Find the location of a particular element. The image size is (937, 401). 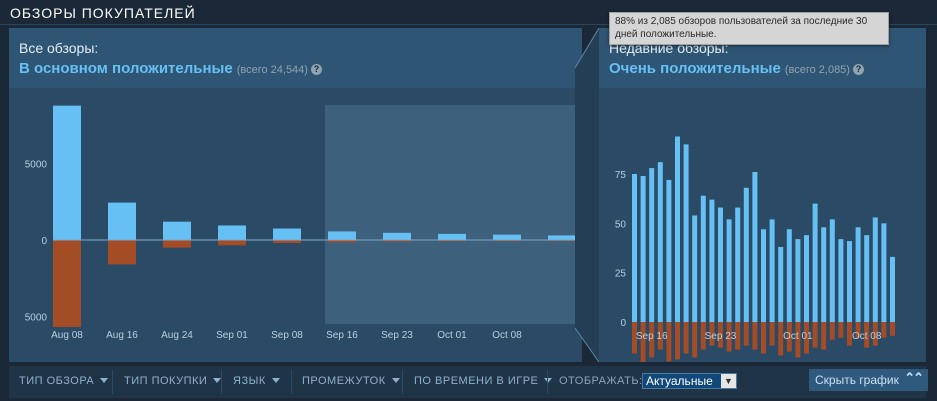

all-reviews-summary: В основном положительные (всего 24,544)? is located at coordinates (170, 68).